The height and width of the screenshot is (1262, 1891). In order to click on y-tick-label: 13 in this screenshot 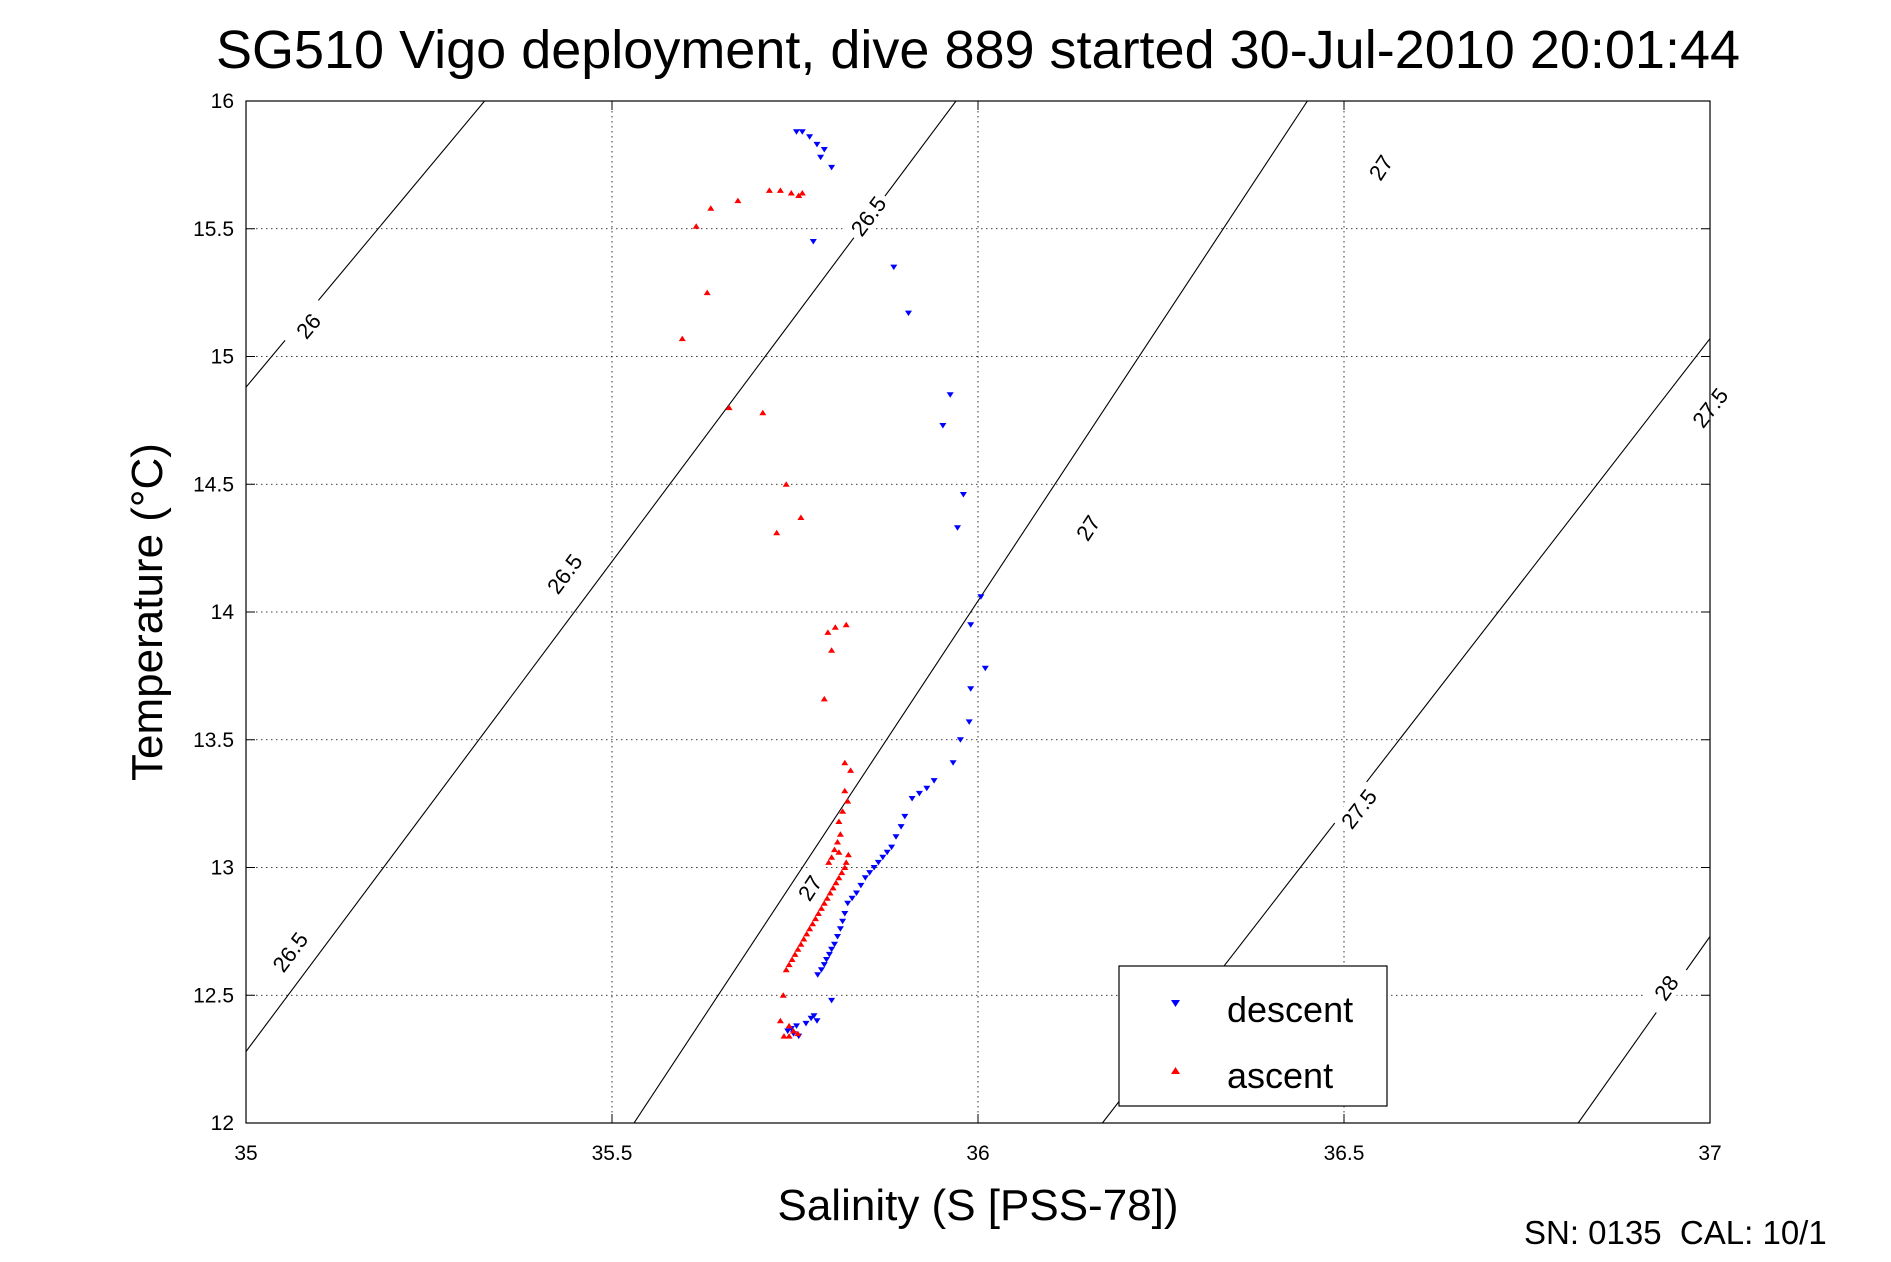, I will do `click(222, 868)`.